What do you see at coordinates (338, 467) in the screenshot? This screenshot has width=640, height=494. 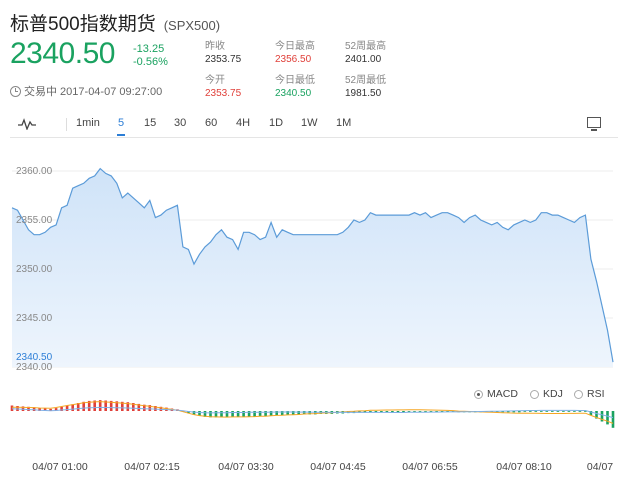 I see `x-tick-label: 04/07 04:45` at bounding box center [338, 467].